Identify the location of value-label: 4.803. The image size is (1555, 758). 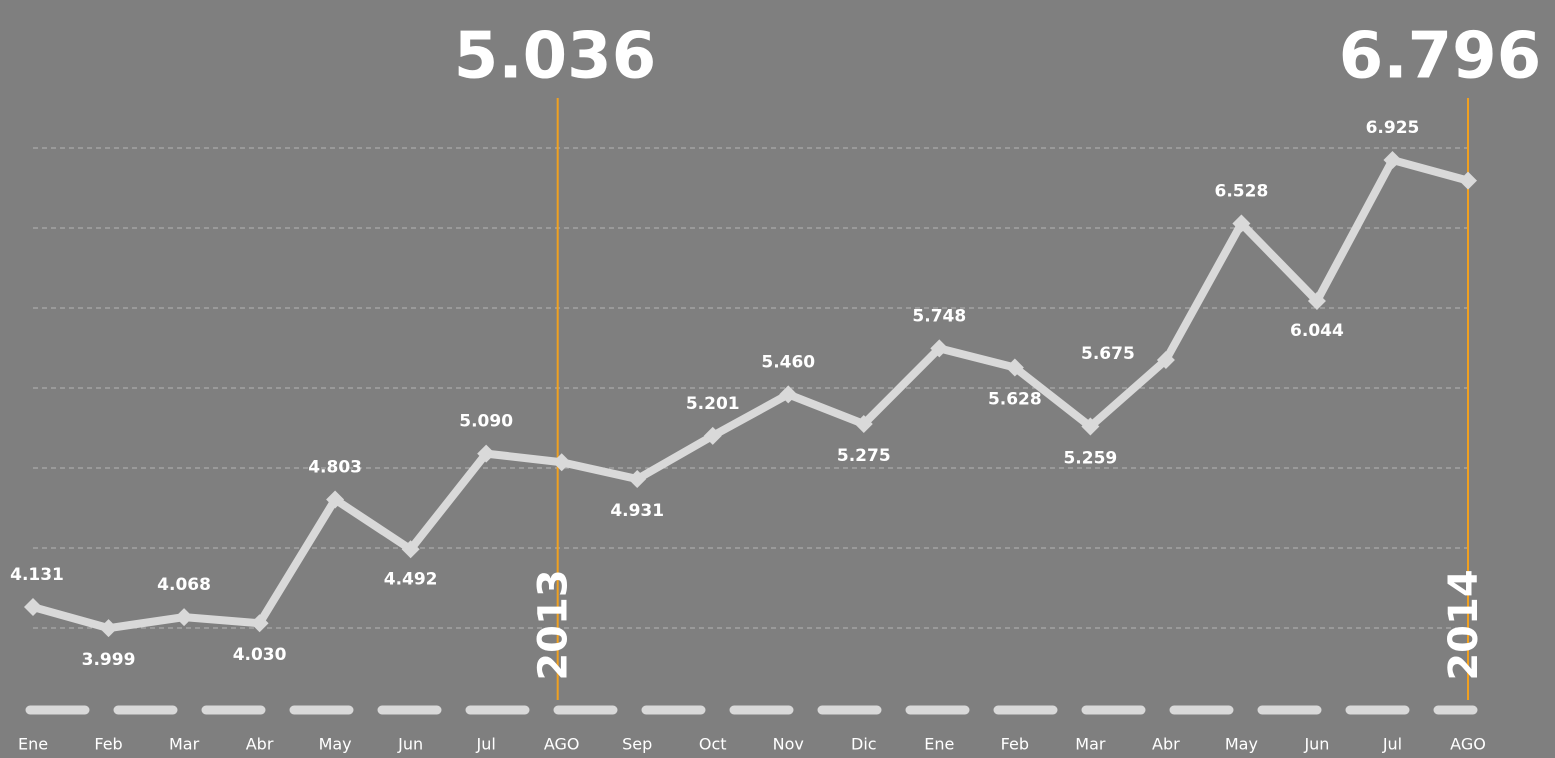
(335, 468).